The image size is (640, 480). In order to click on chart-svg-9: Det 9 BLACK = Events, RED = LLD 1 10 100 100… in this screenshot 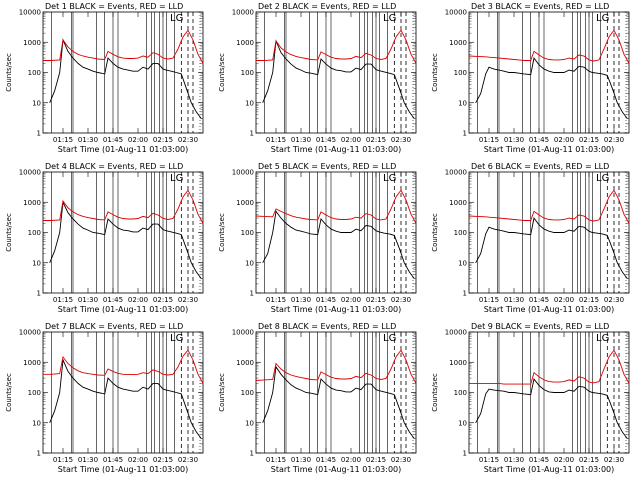, I will do `click(530, 398)`.